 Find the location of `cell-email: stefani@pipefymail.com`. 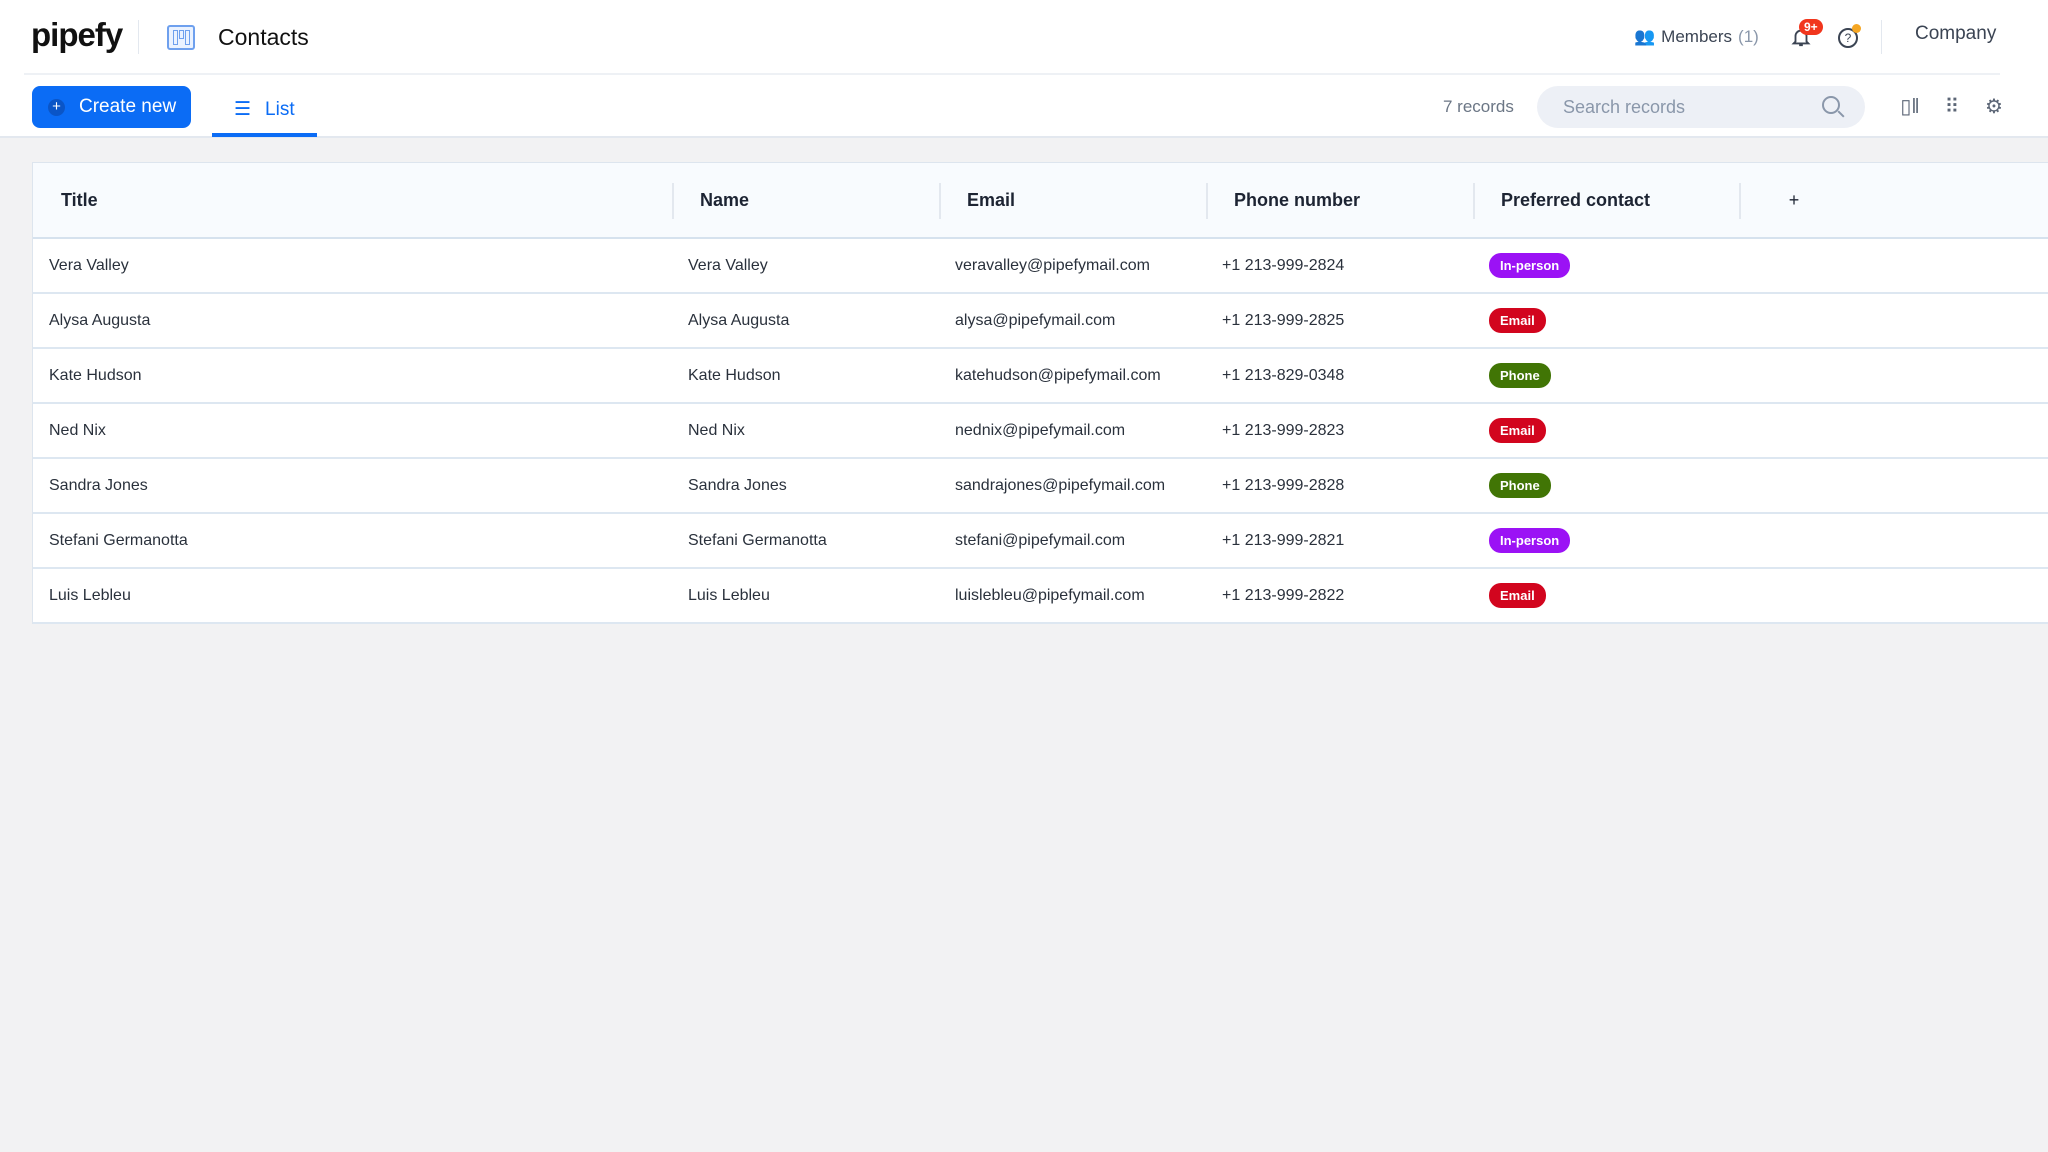

cell-email: stefani@pipefymail.com is located at coordinates (1040, 540).